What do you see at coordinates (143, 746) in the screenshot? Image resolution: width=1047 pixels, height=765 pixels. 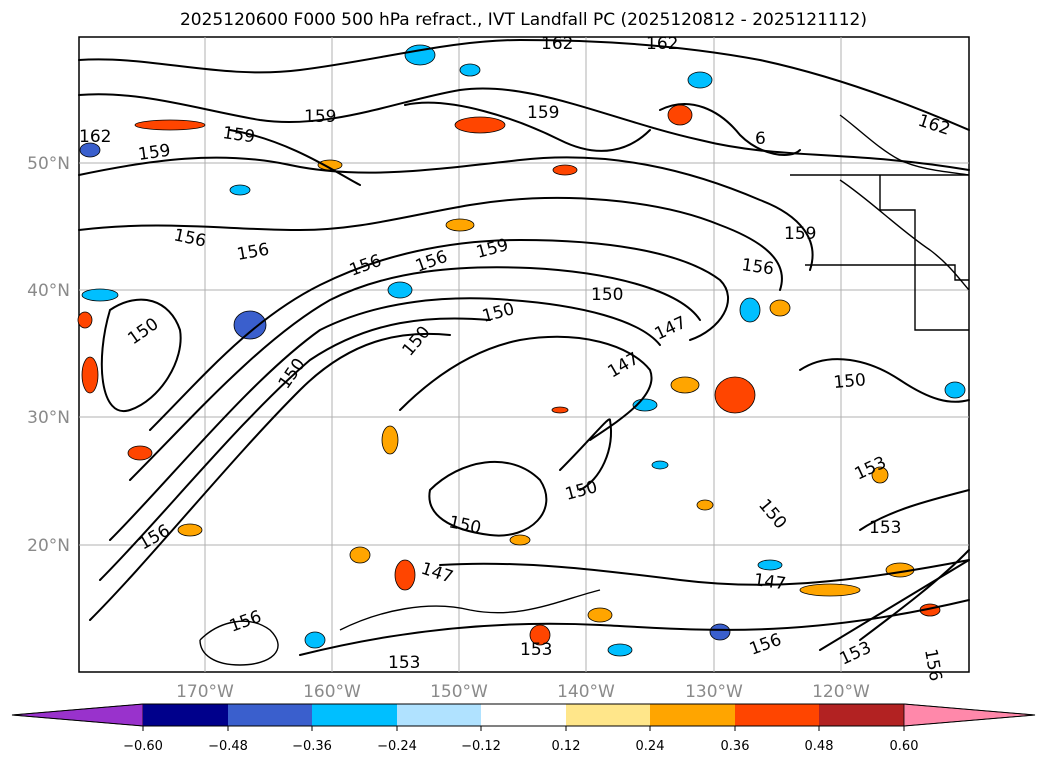 I see `colorbar-tick-label: −0.60` at bounding box center [143, 746].